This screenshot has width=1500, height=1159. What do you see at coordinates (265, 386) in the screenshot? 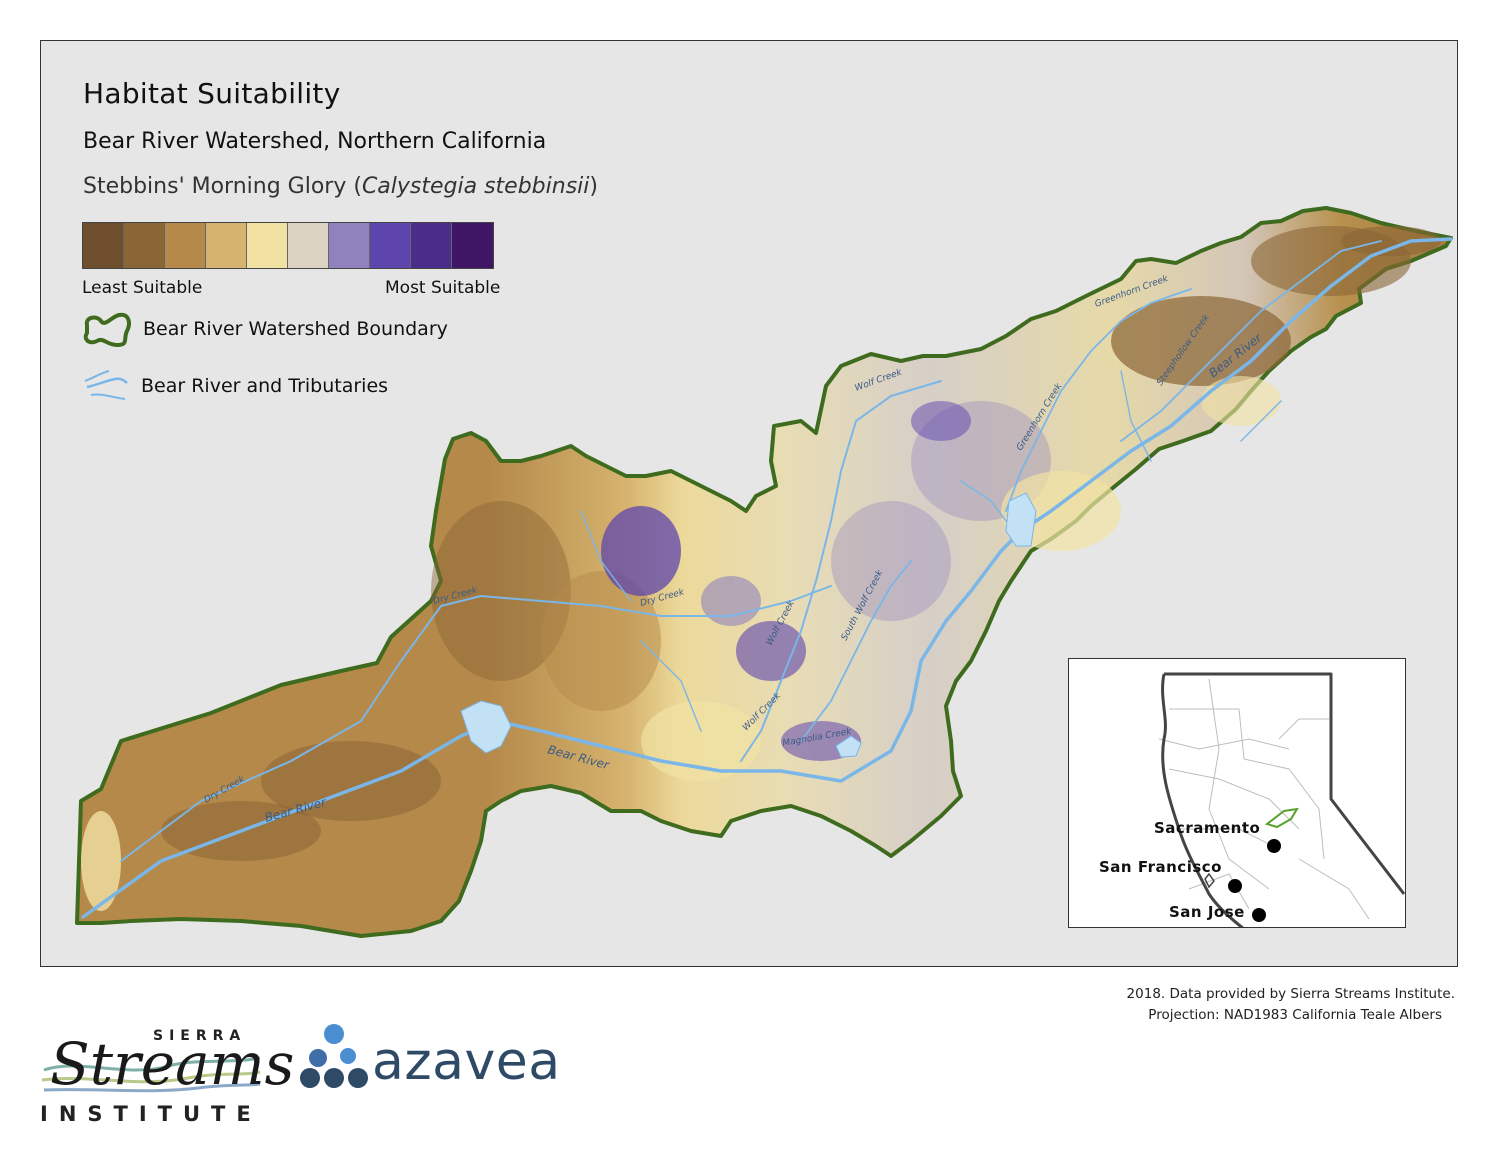
I see `river-legend-label: Bear River and Tributaries` at bounding box center [265, 386].